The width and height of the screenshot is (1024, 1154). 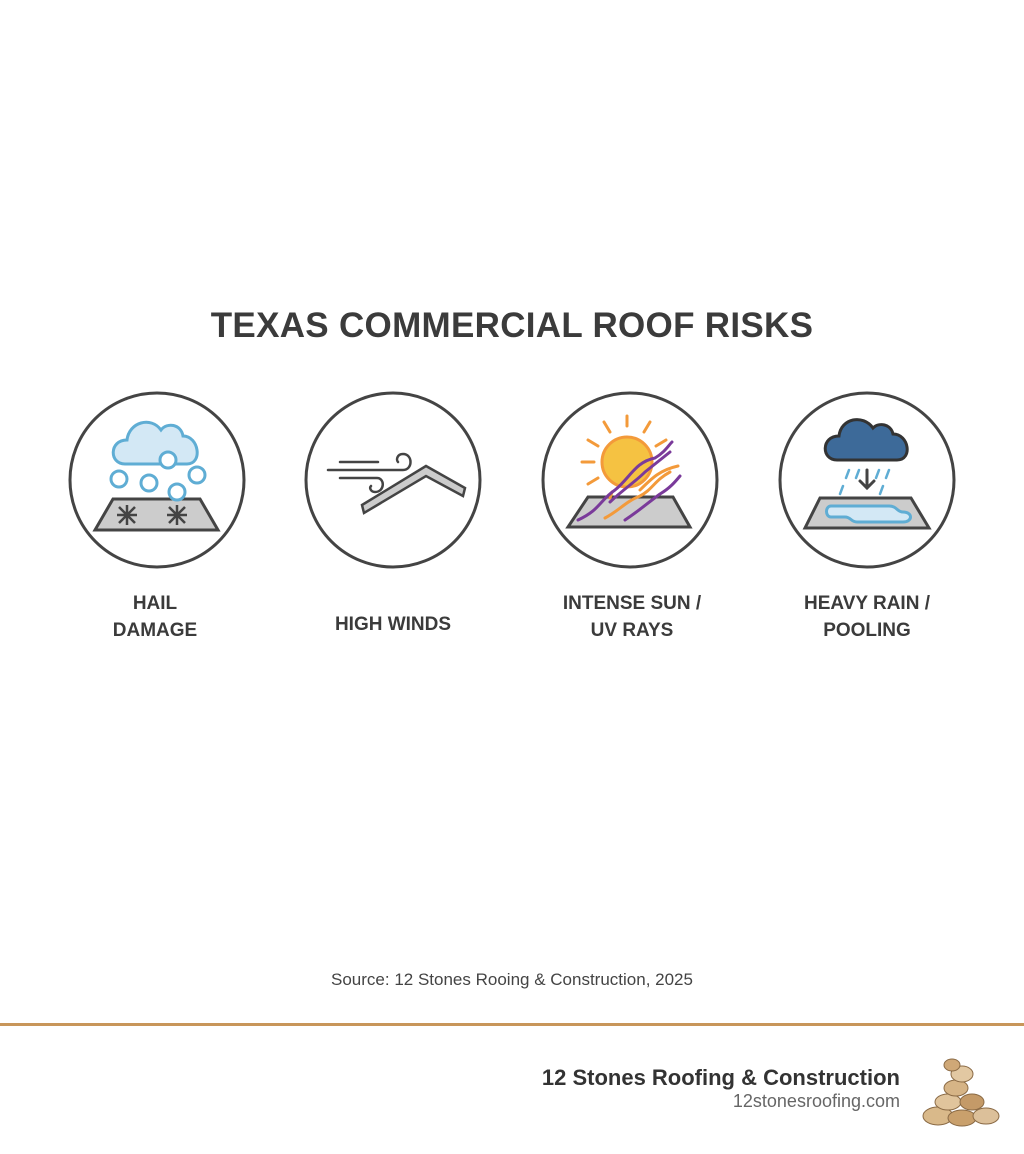 What do you see at coordinates (632, 630) in the screenshot?
I see `label-line: UV RAYS` at bounding box center [632, 630].